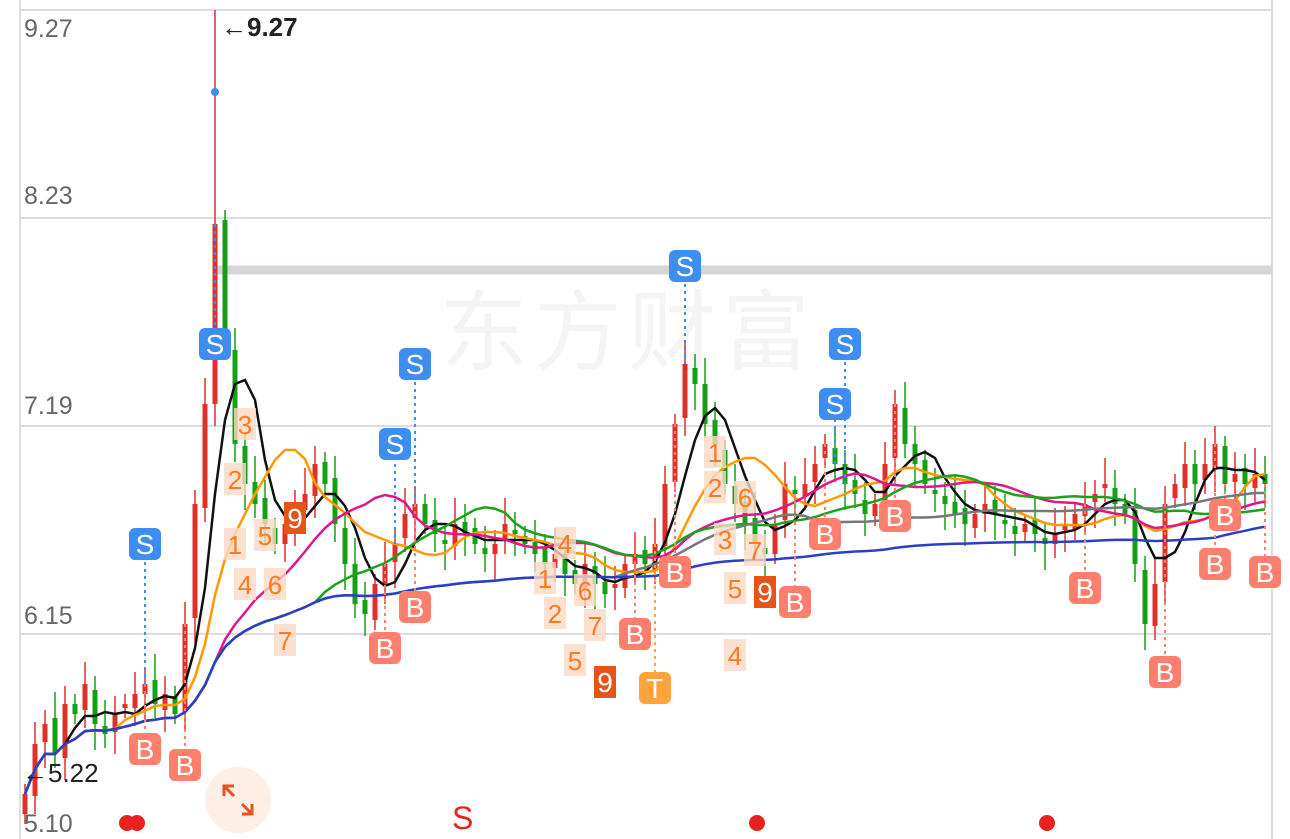  Describe the element at coordinates (463, 818) in the screenshot. I see `bottom-sell-marker: S` at that location.